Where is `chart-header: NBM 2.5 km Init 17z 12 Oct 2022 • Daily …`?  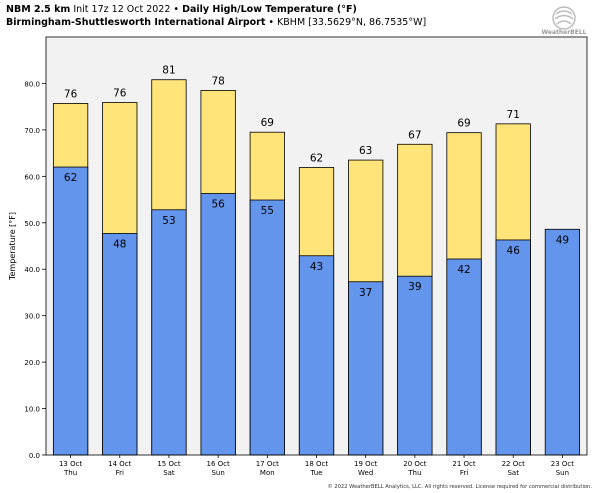
chart-header: NBM 2.5 km Init 17z 12 Oct 2022 • Daily … is located at coordinates (266, 16).